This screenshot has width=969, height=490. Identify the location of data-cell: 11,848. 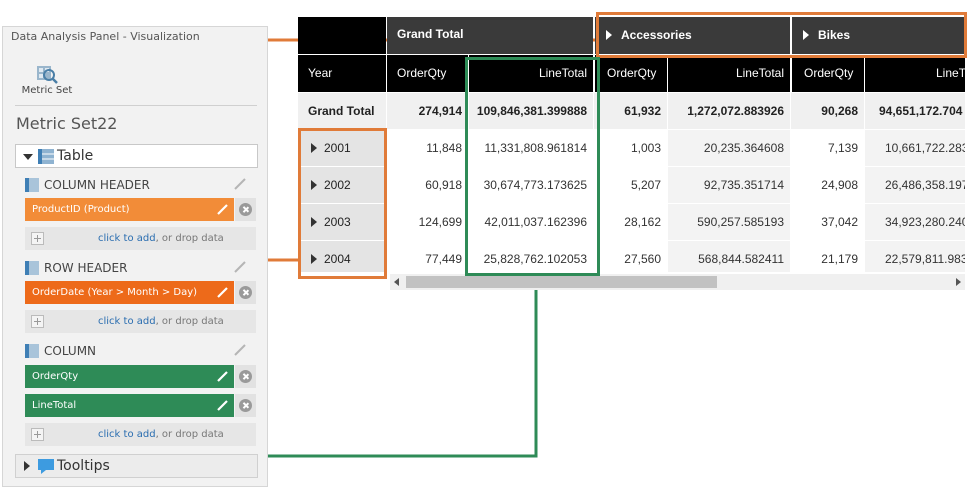
(444, 148).